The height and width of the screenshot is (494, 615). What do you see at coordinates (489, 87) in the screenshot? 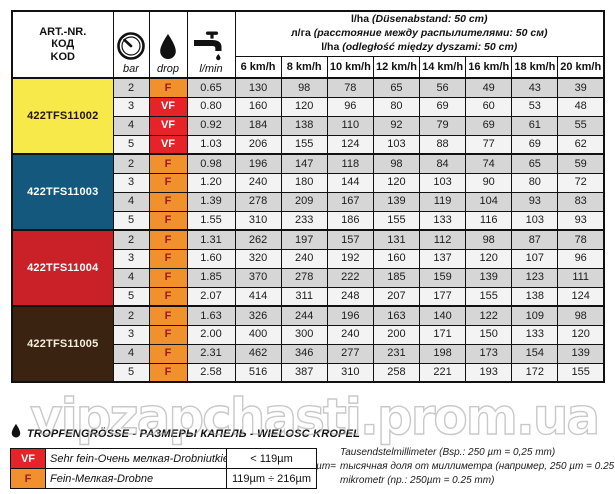
I see `lha-value: 49` at bounding box center [489, 87].